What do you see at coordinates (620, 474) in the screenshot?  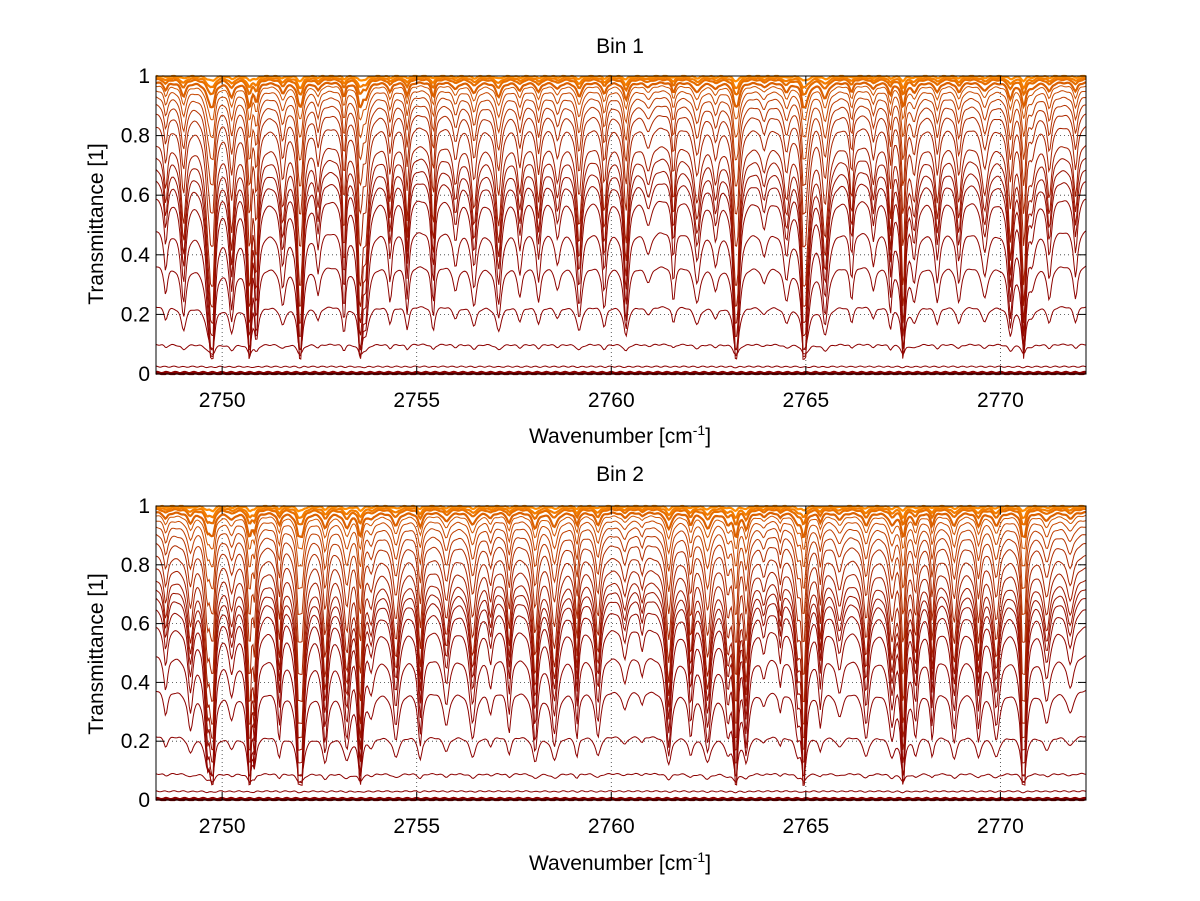 I see `chart-title: Bin 2` at bounding box center [620, 474].